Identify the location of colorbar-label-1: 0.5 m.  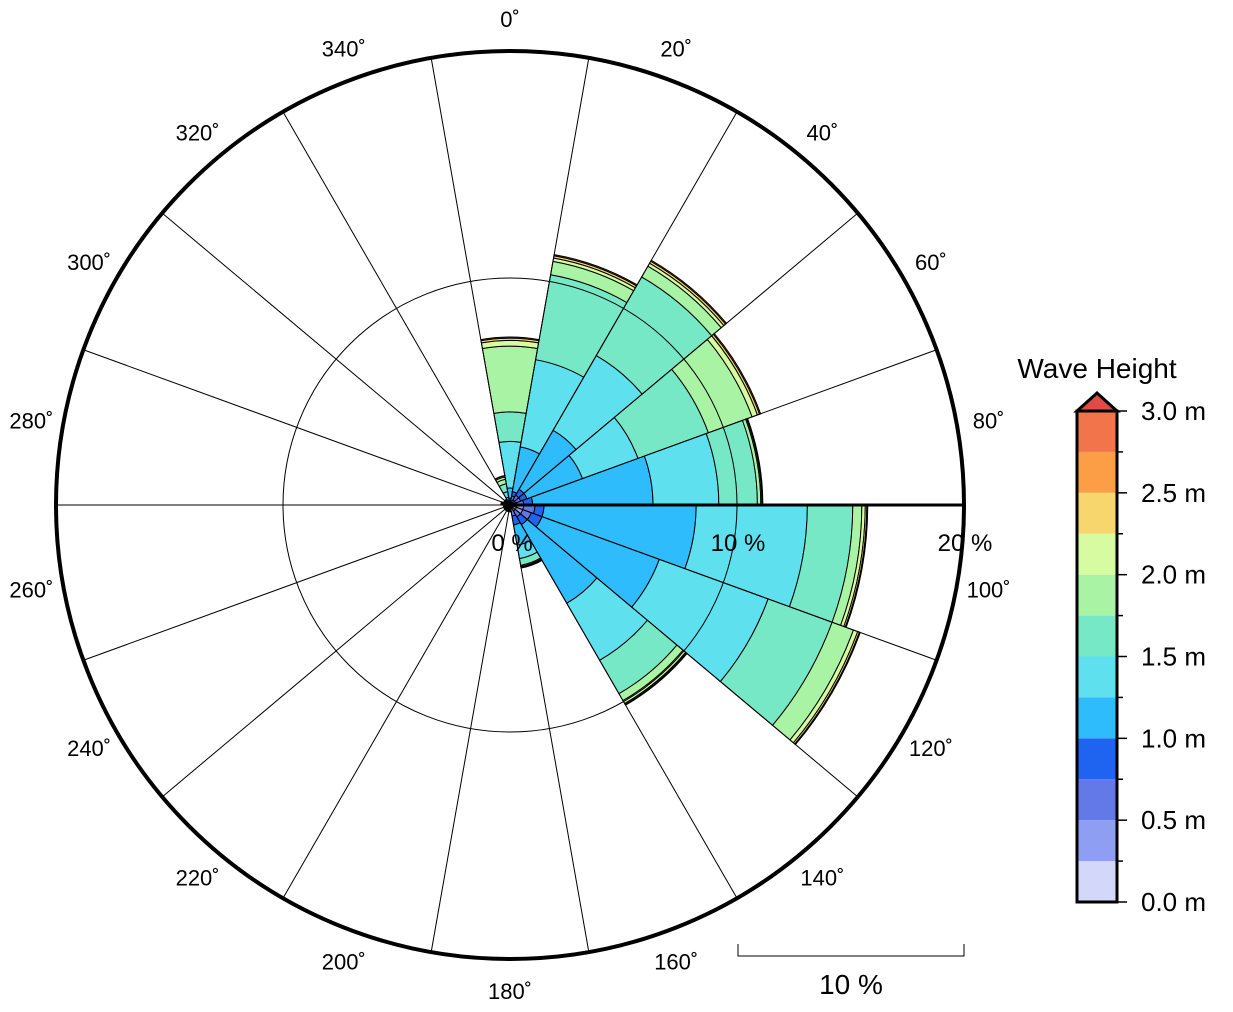
(1173, 820).